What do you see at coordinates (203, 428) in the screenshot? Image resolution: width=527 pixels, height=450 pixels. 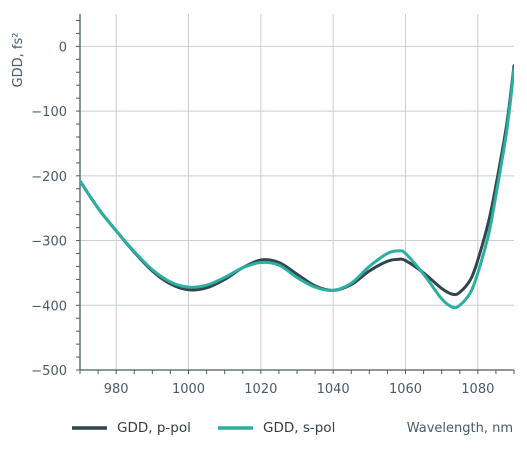 I see `legend: GDD, p-pol GDD, s-pol` at bounding box center [203, 428].